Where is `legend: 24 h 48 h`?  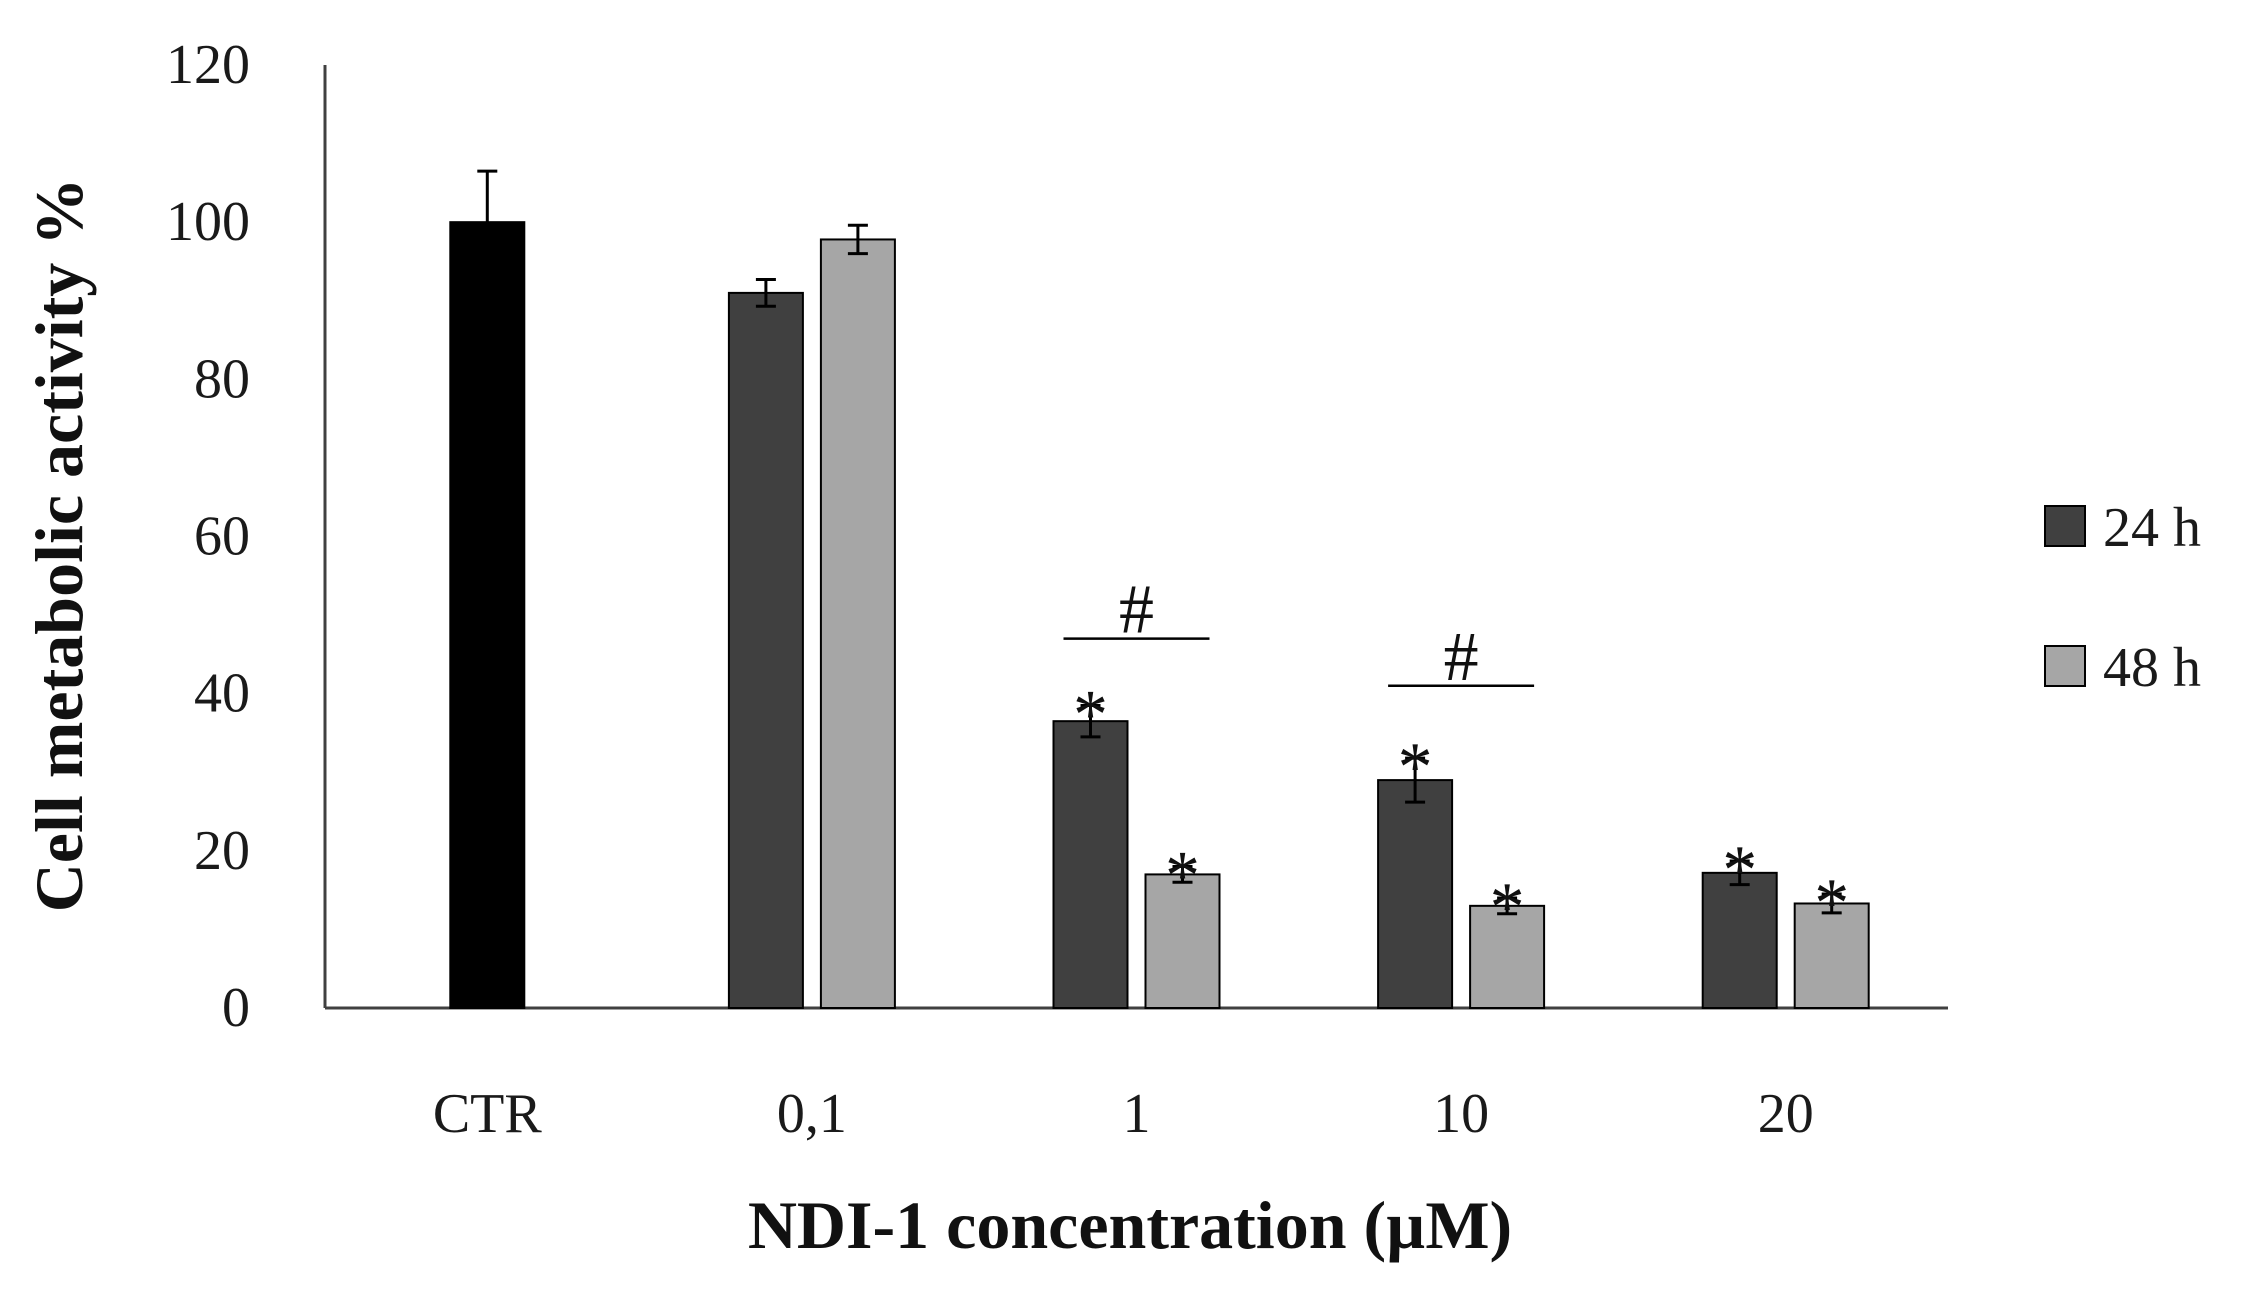
legend: 24 h 48 h is located at coordinates (2122, 598).